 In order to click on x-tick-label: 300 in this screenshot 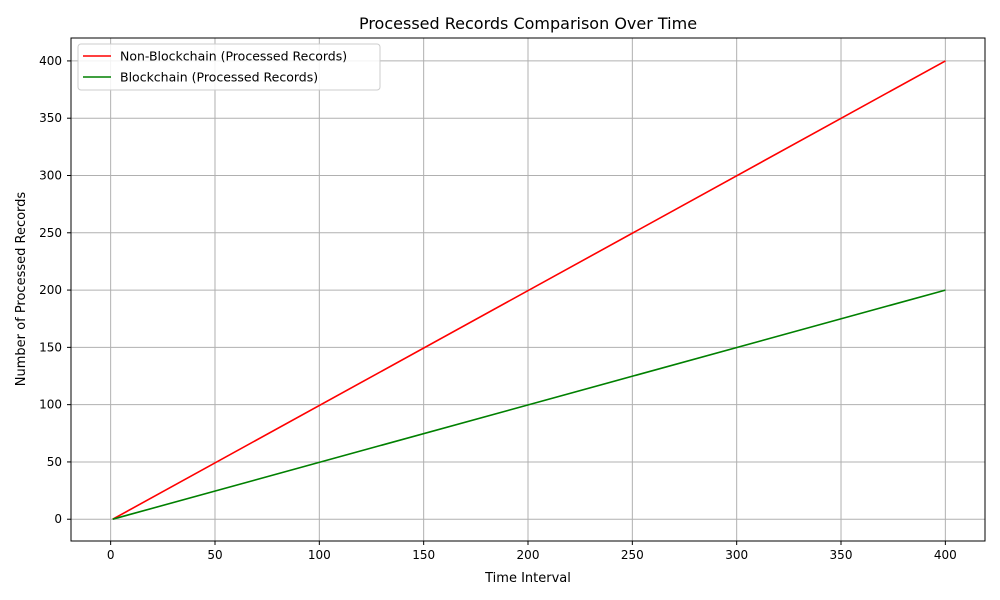, I will do `click(736, 555)`.